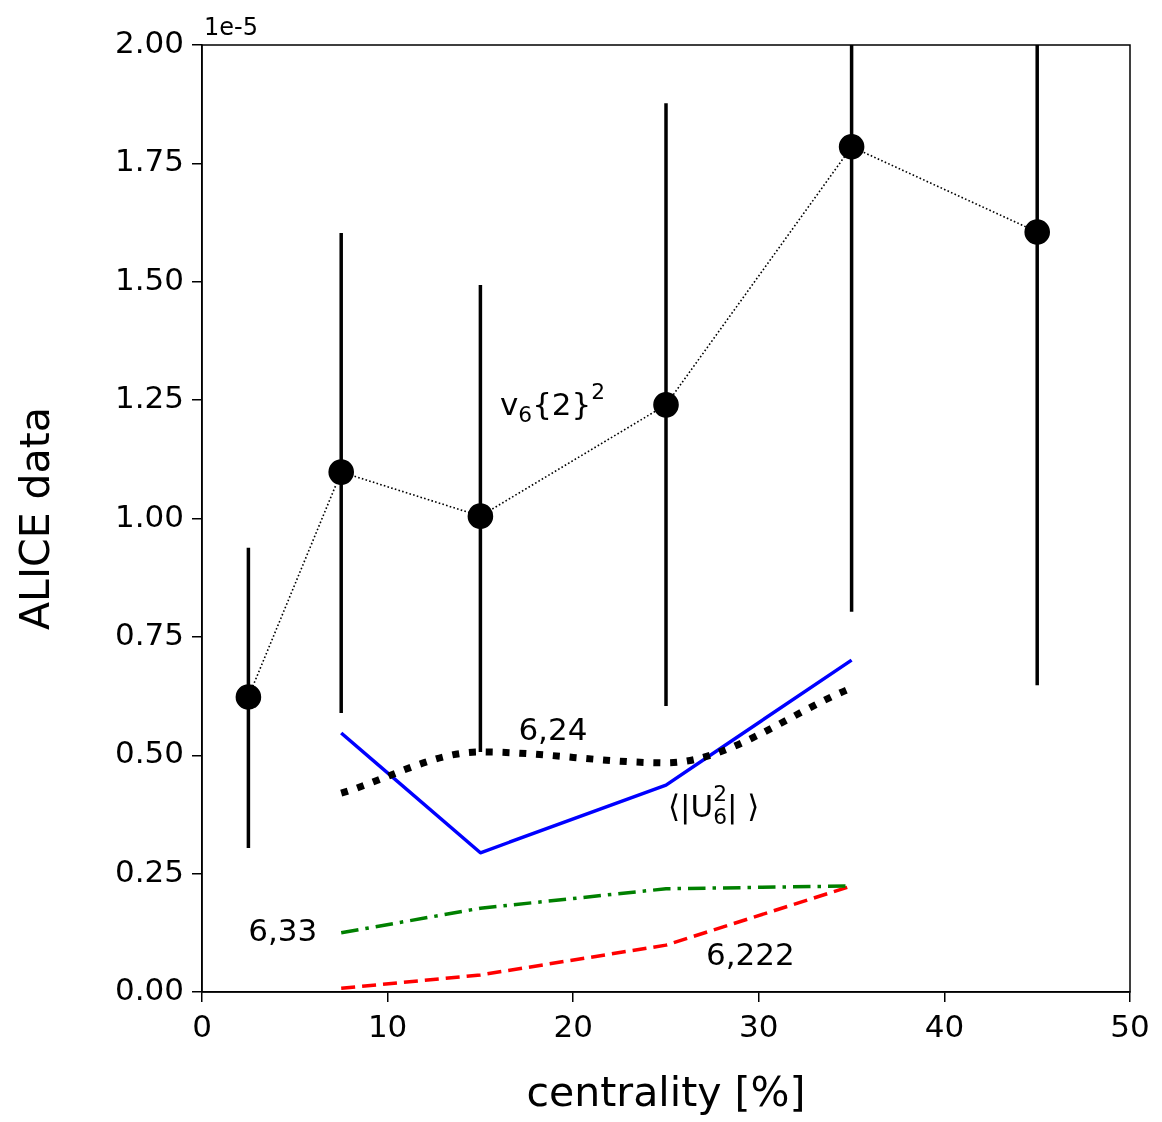  Describe the element at coordinates (750, 954) in the screenshot. I see `series-label: 6,222` at that location.